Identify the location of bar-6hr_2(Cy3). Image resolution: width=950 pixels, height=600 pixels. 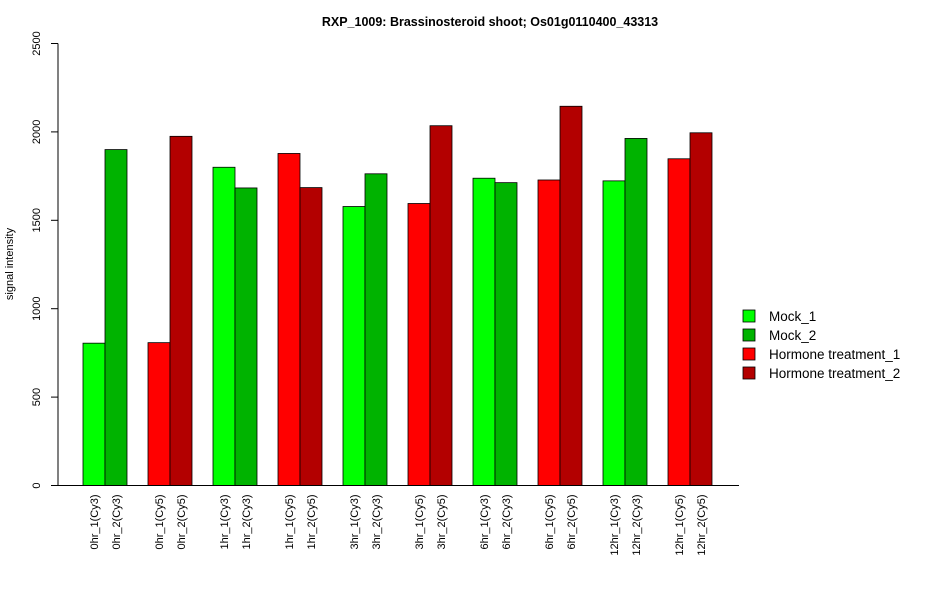
(506, 334).